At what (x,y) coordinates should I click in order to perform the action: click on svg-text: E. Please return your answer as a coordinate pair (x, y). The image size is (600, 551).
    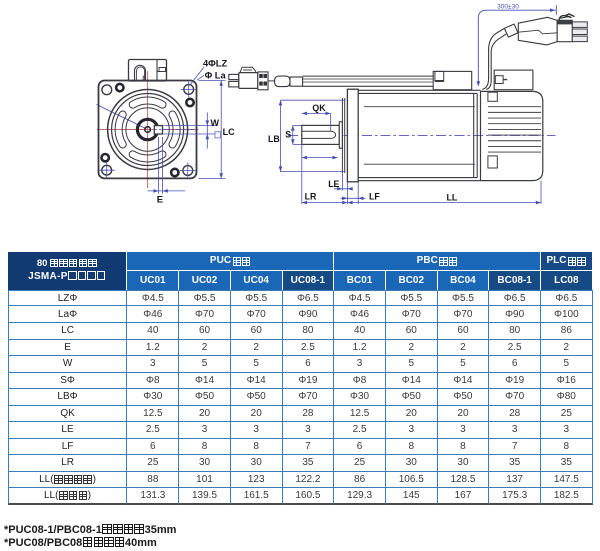
    Looking at the image, I should click on (160, 199).